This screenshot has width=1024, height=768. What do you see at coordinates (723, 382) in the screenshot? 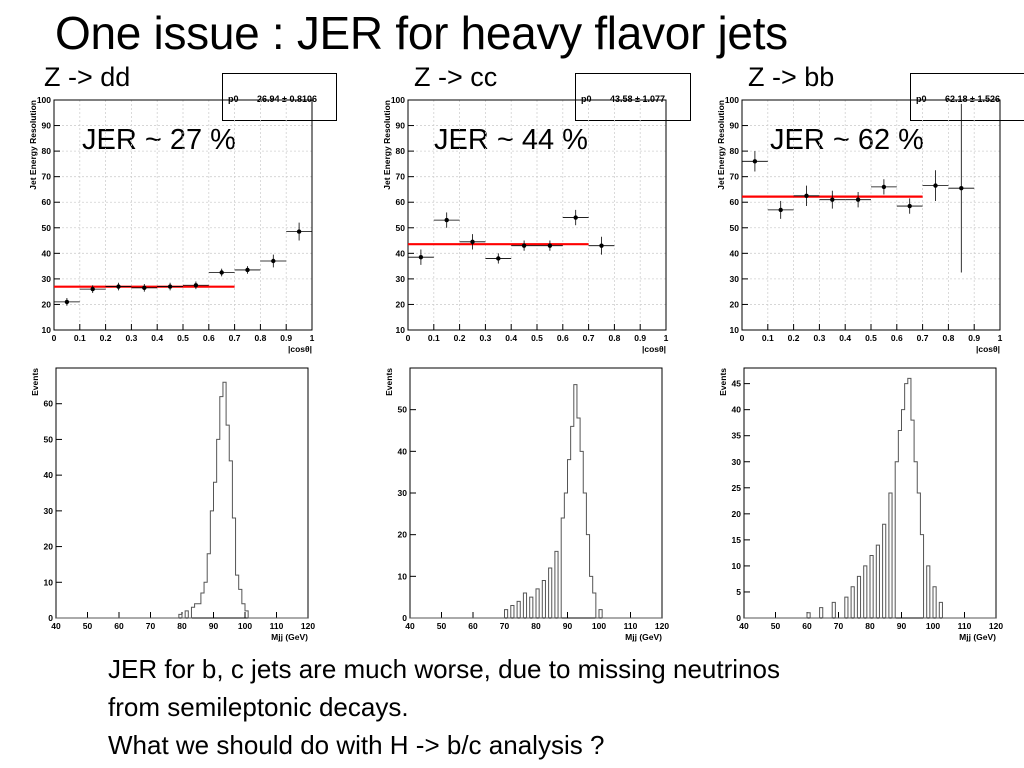
I see `y-axis-label: Events` at bounding box center [723, 382].